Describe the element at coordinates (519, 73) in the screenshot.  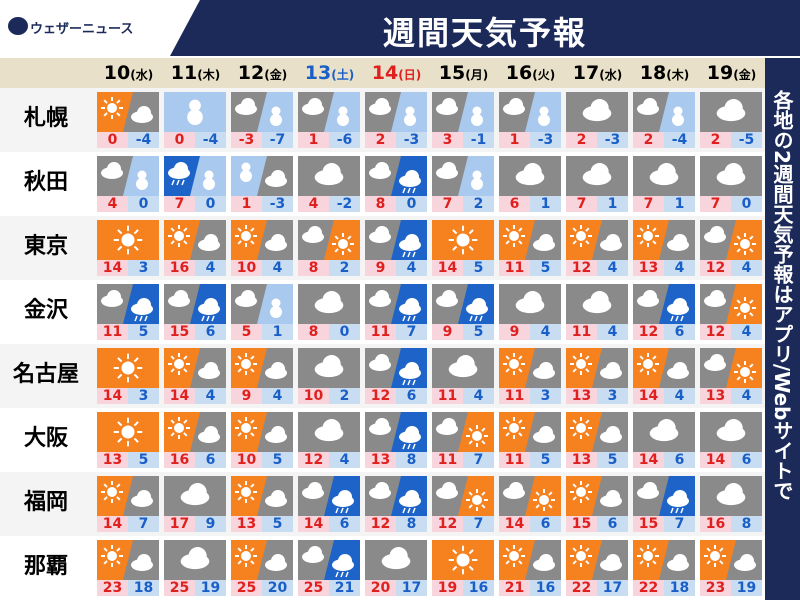
I see `date-day: 16` at that location.